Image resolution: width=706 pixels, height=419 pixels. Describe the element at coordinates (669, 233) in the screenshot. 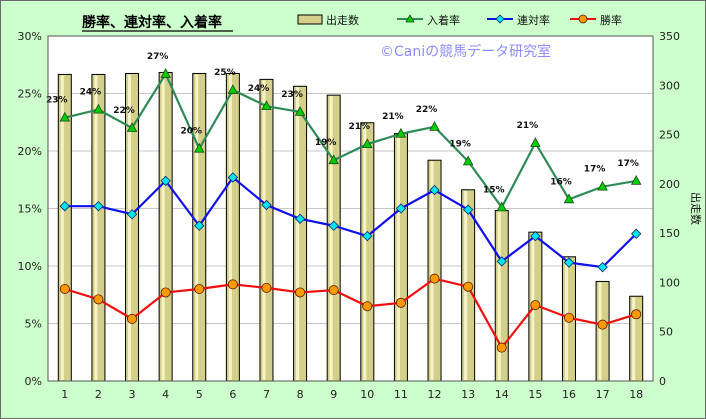

I see `y-right-tick-label: 150` at that location.